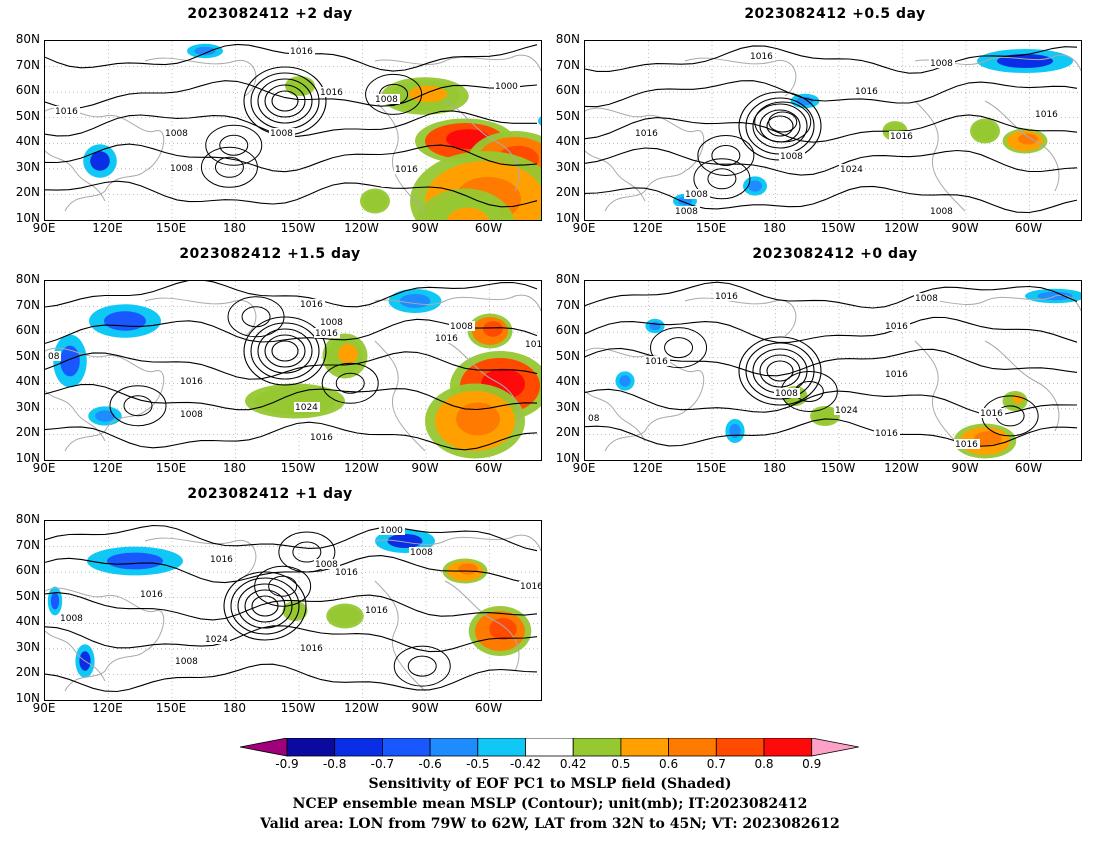 The width and height of the screenshot is (1100, 850). What do you see at coordinates (567, 406) in the screenshot?
I see `lat-tick-label: 30N` at bounding box center [567, 406].